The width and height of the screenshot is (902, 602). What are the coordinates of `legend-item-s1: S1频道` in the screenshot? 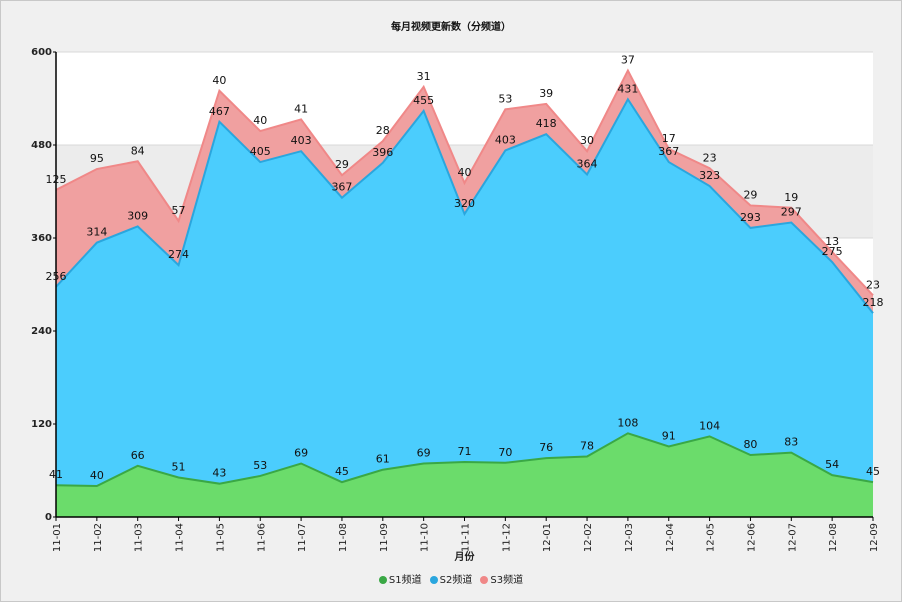 It's located at (400, 578).